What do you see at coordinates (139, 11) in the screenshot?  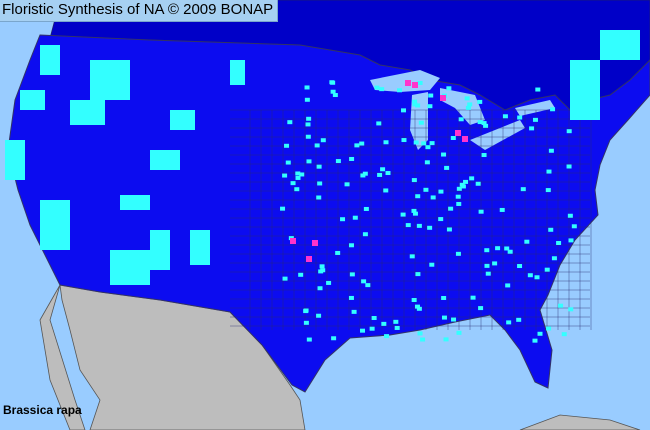 I see `map-title: Floristic Synthesis of NA © 2009 BONAP` at bounding box center [139, 11].